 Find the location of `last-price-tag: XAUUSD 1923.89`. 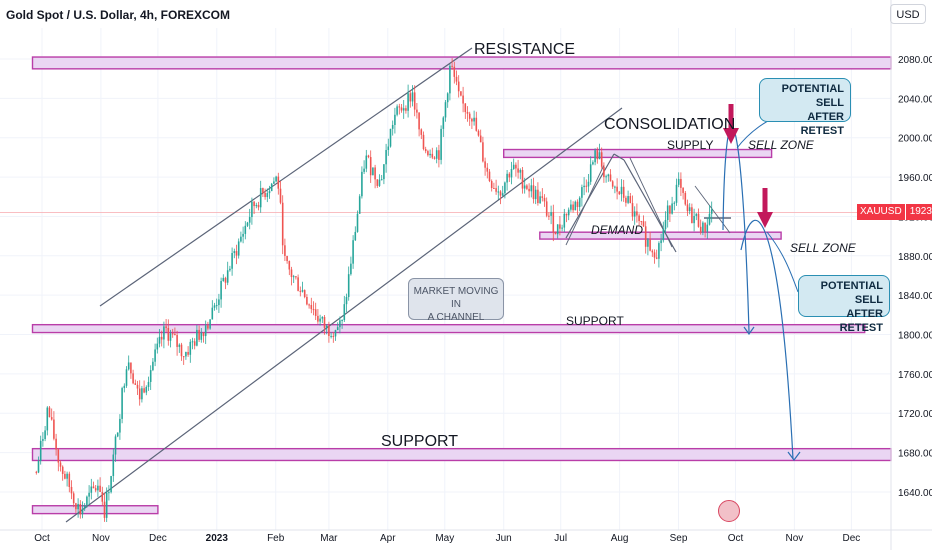

last-price-tag: XAUUSD 1923.89 is located at coordinates (894, 212).